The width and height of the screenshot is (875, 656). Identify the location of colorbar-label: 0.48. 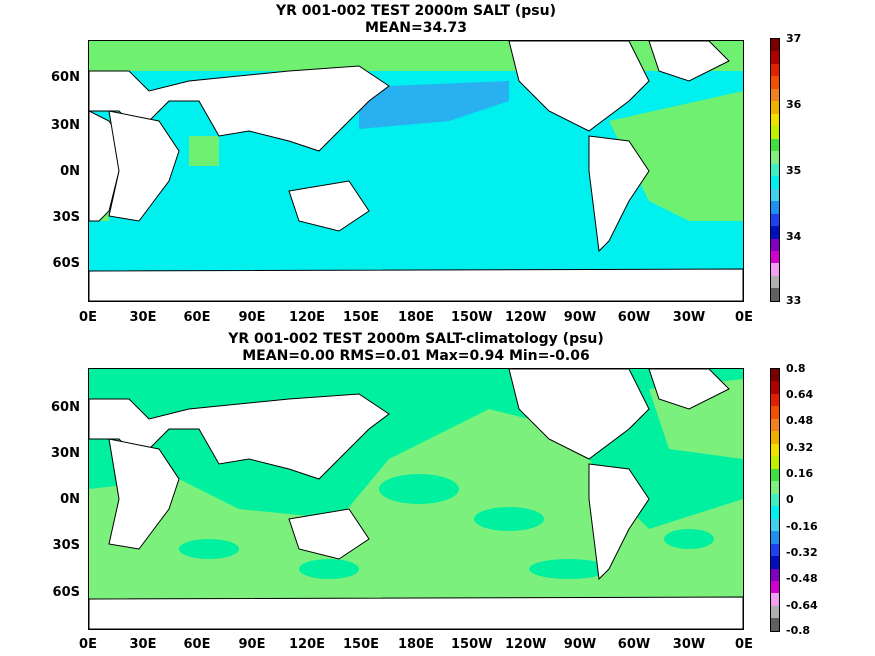
(800, 420).